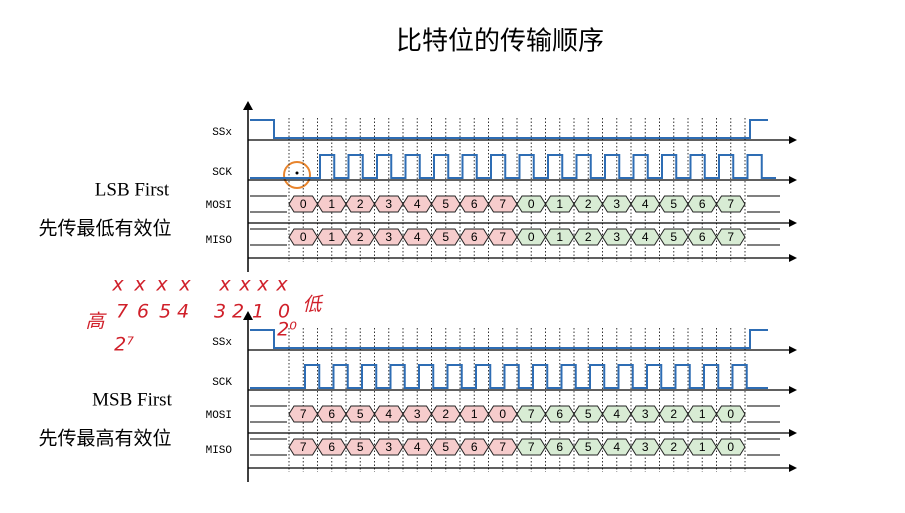 Image resolution: width=905 pixels, height=513 pixels. What do you see at coordinates (143, 312) in the screenshot?
I see `digit: 6` at bounding box center [143, 312].